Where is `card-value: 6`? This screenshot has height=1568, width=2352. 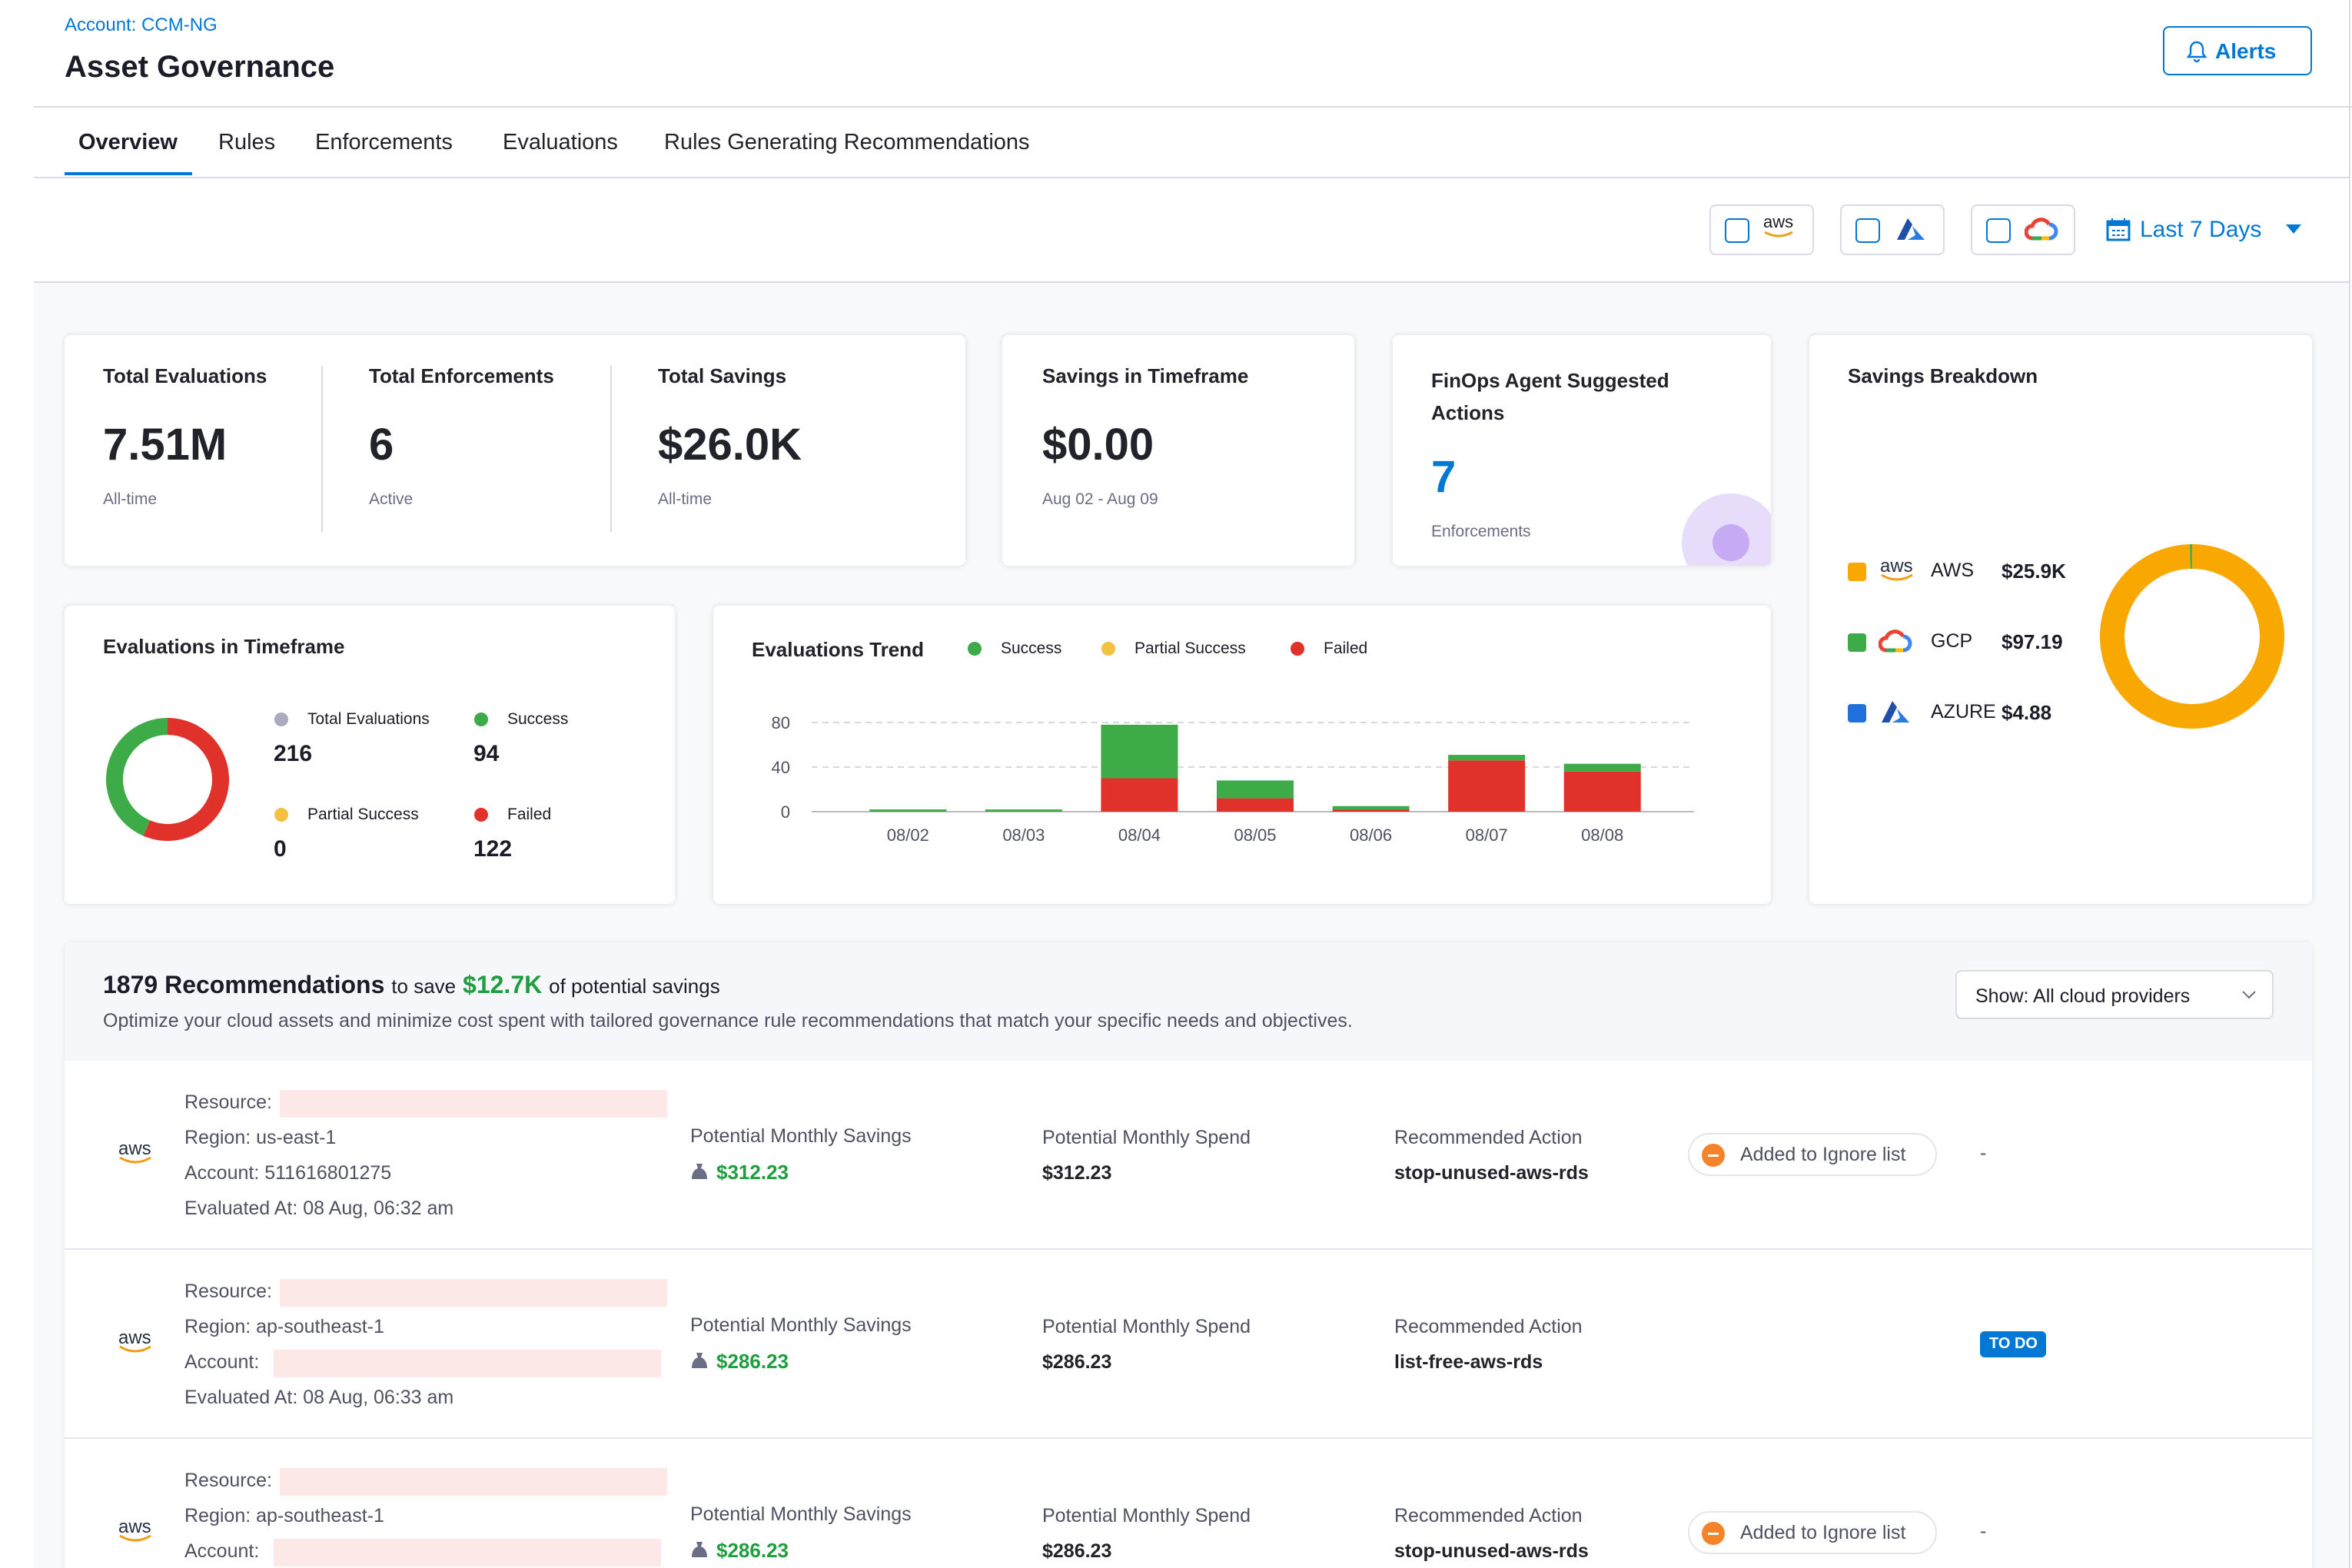 card-value: 6 is located at coordinates (381, 446).